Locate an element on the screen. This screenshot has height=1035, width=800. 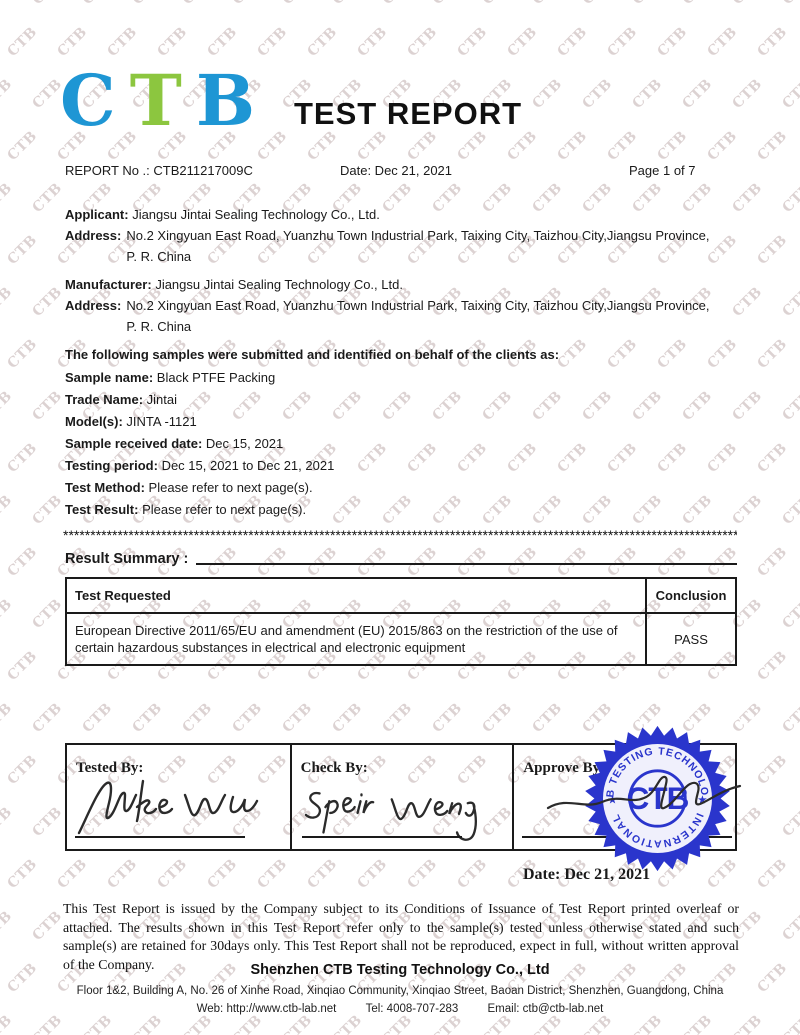
applicant-label: Applicant: is located at coordinates (97, 214).